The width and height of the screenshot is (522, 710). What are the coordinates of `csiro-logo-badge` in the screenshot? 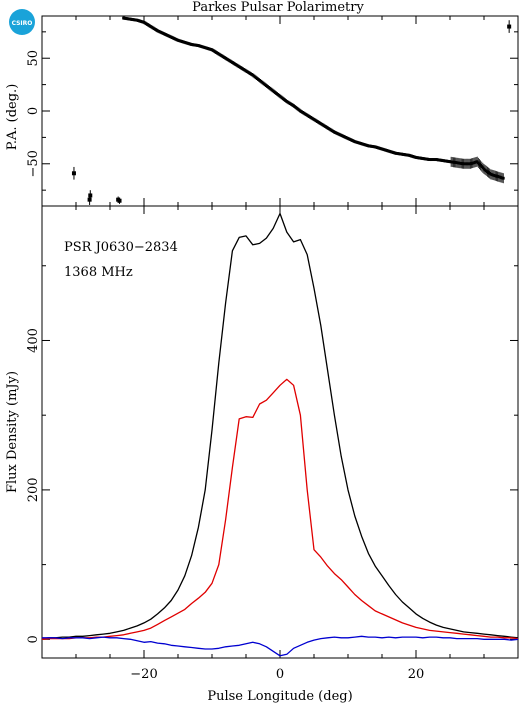 It's located at (22, 22).